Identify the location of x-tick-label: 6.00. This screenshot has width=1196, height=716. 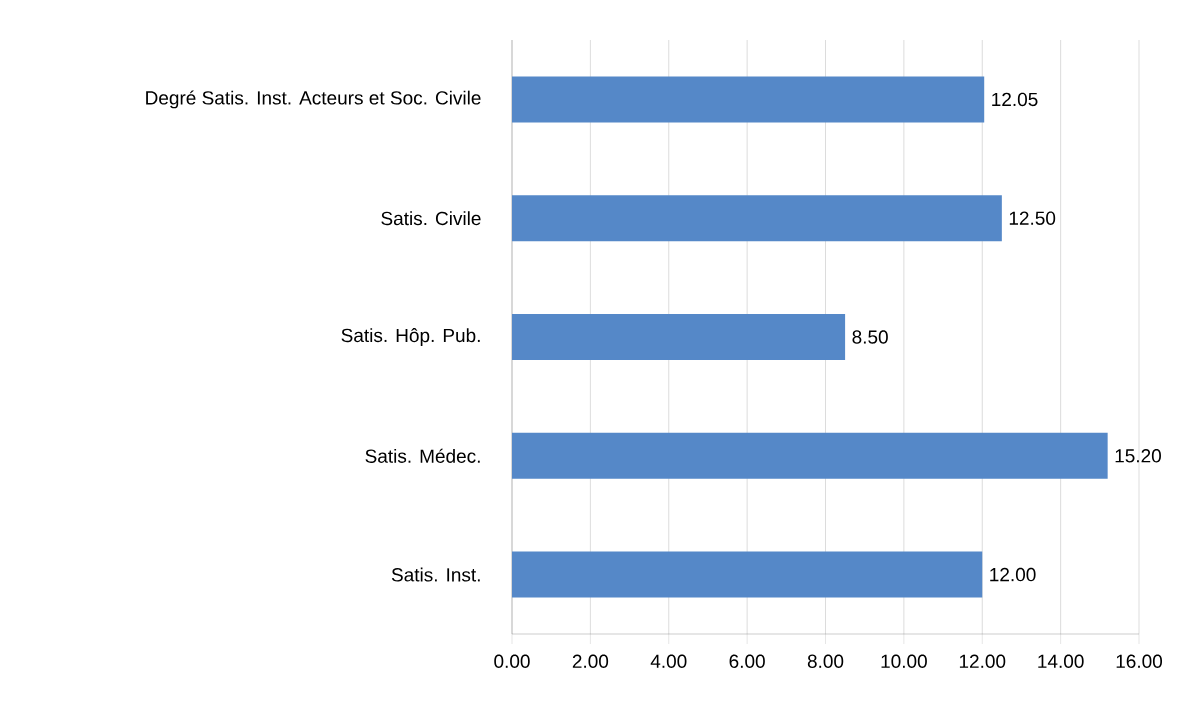
(747, 661).